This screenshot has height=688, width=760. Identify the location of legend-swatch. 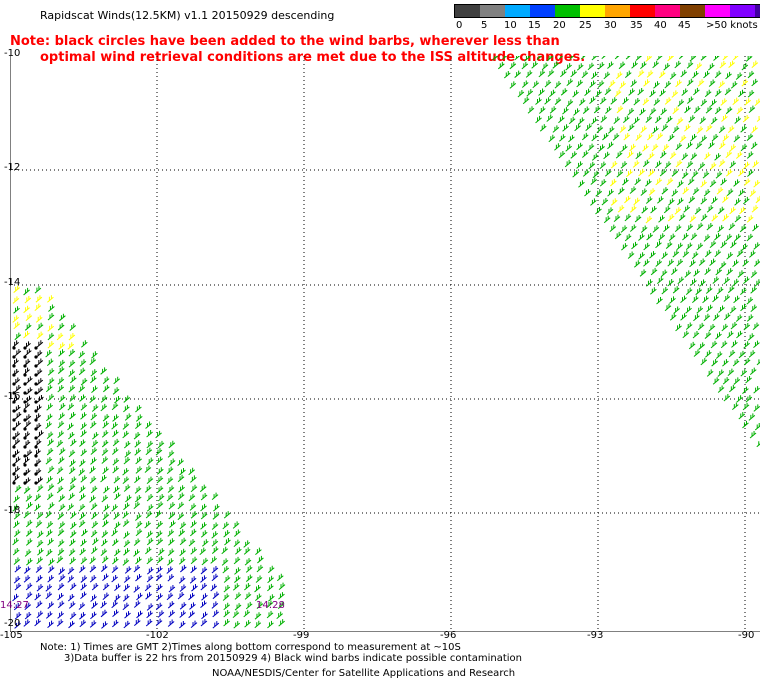
(717, 11).